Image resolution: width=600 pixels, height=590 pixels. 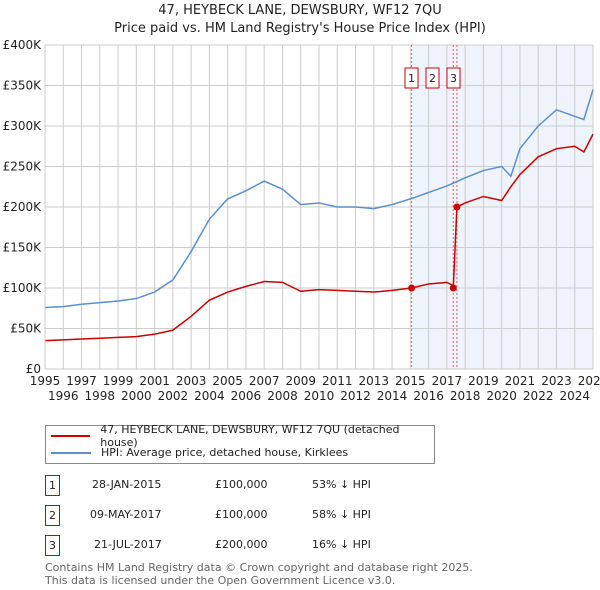 What do you see at coordinates (341, 514) in the screenshot?
I see `hpi-diff: 58% ↓ HPI` at bounding box center [341, 514].